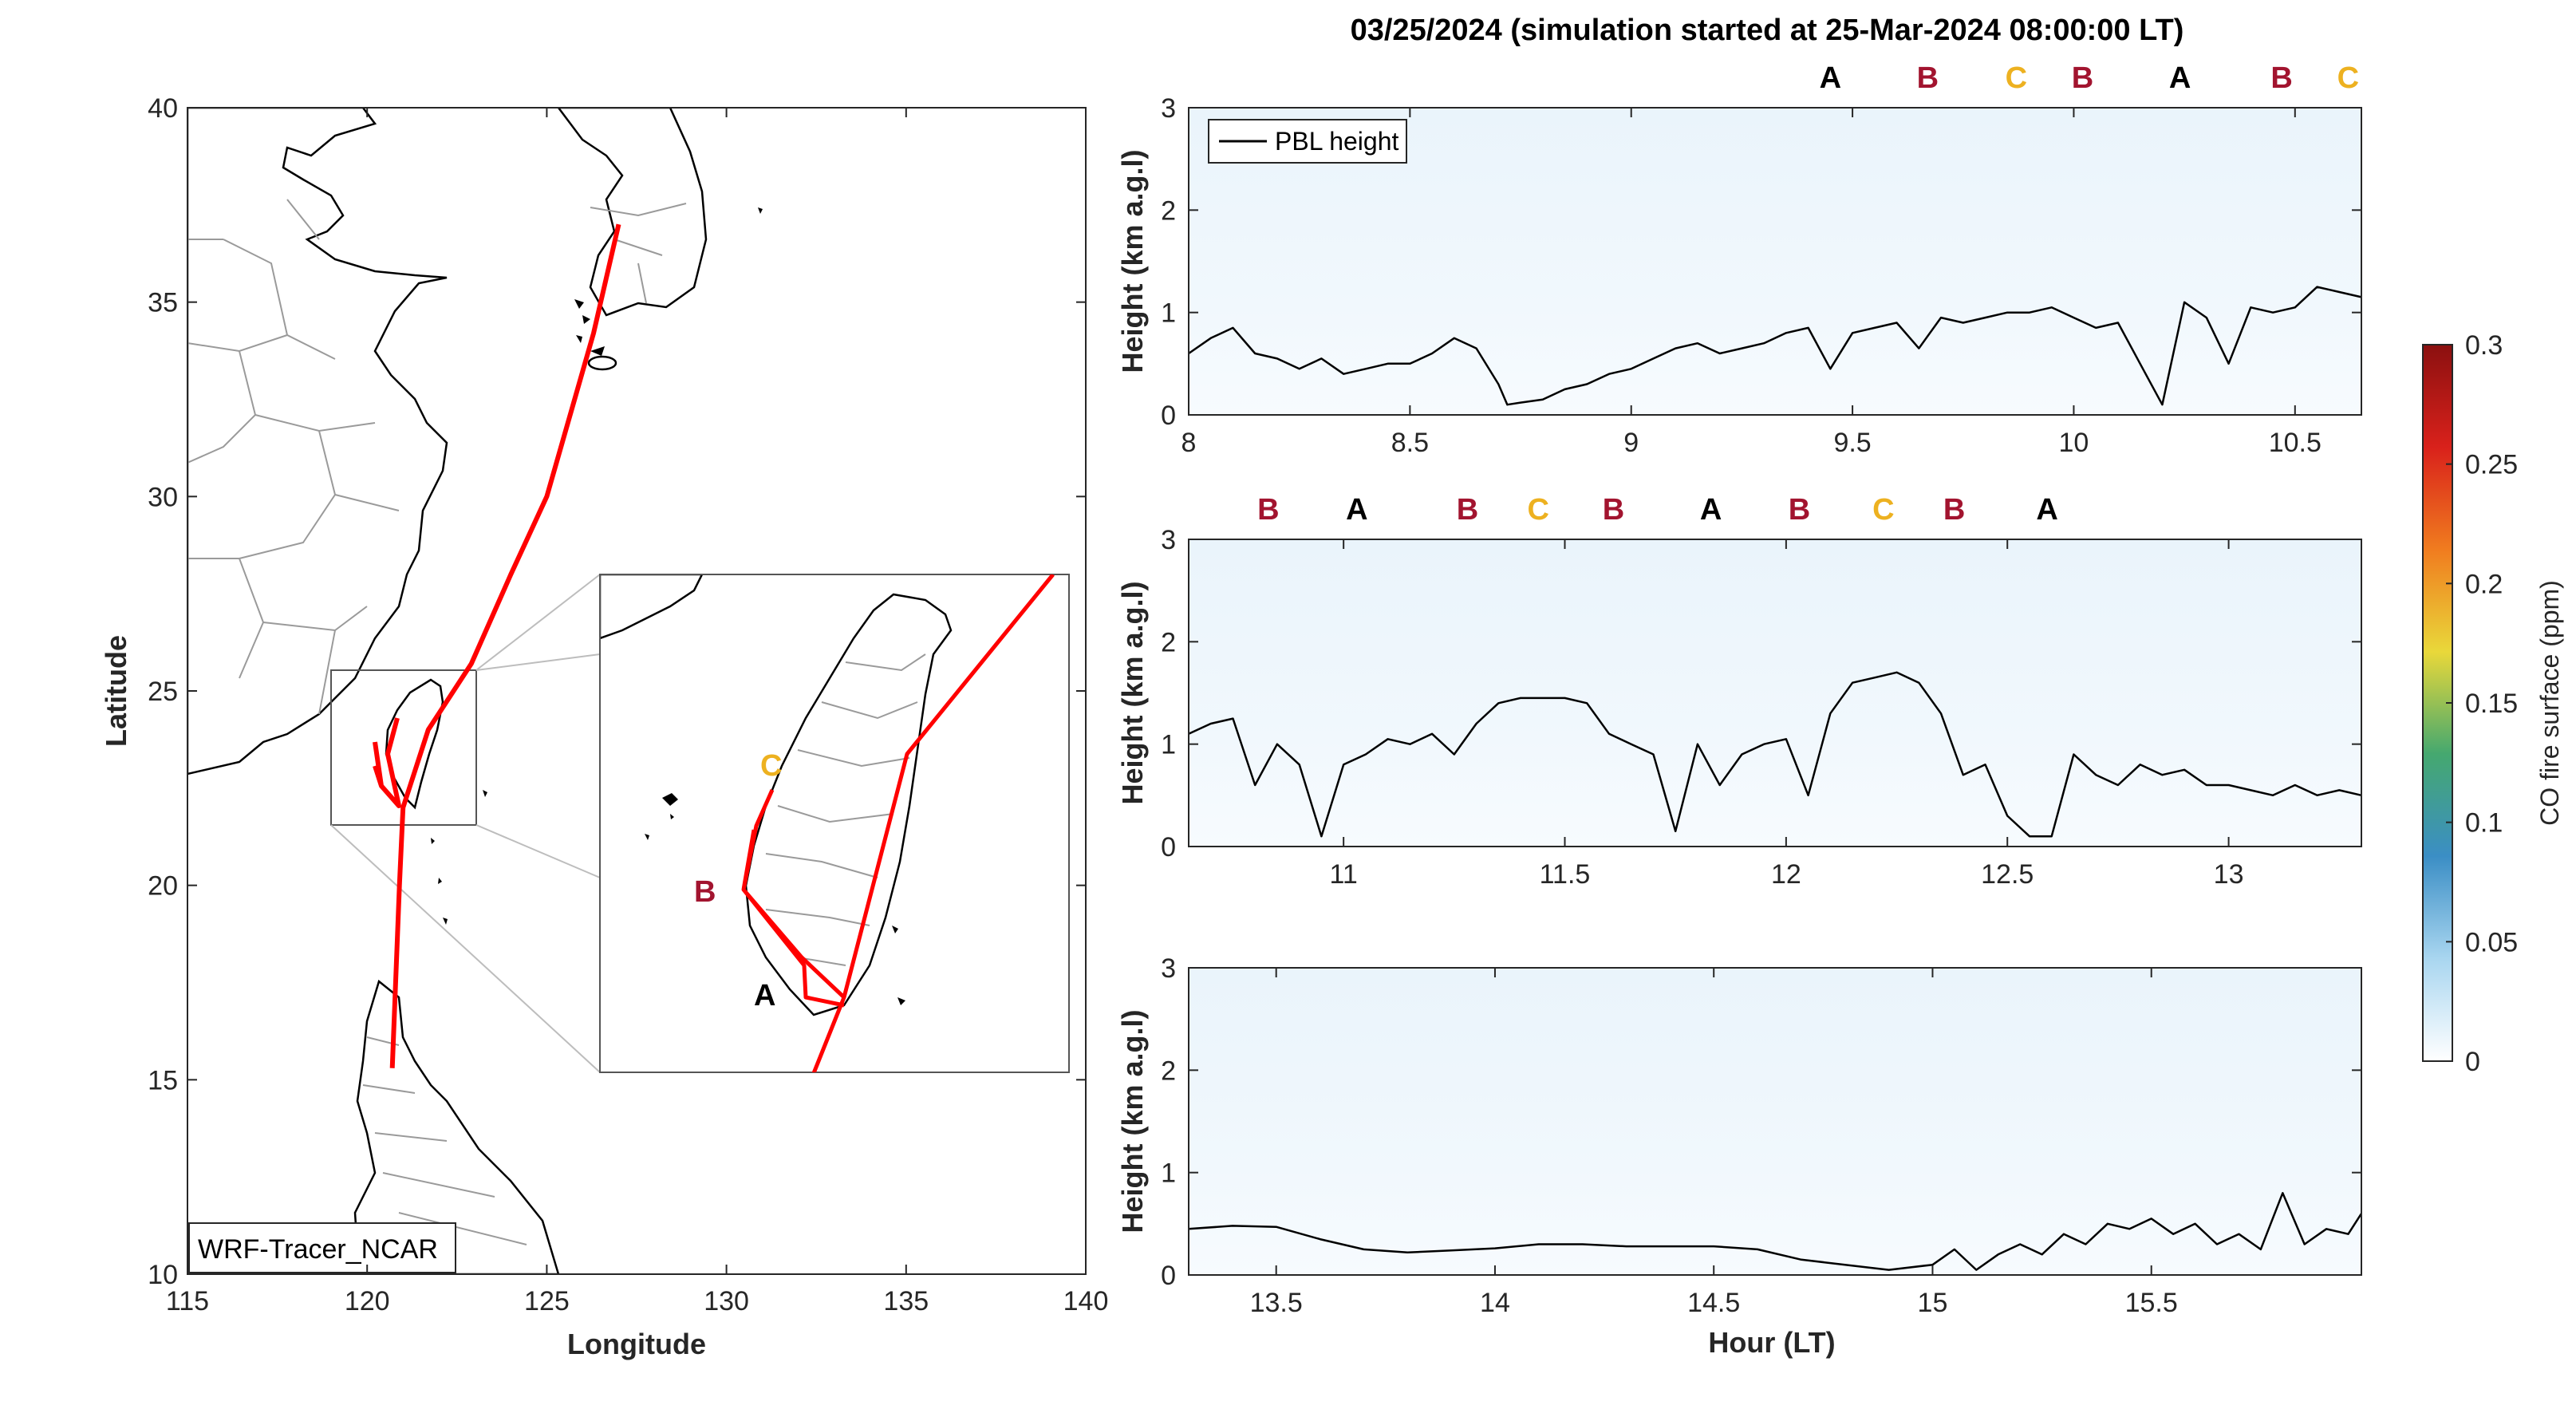 The image size is (2576, 1413). I want to click on inset-label-a: A, so click(764, 995).